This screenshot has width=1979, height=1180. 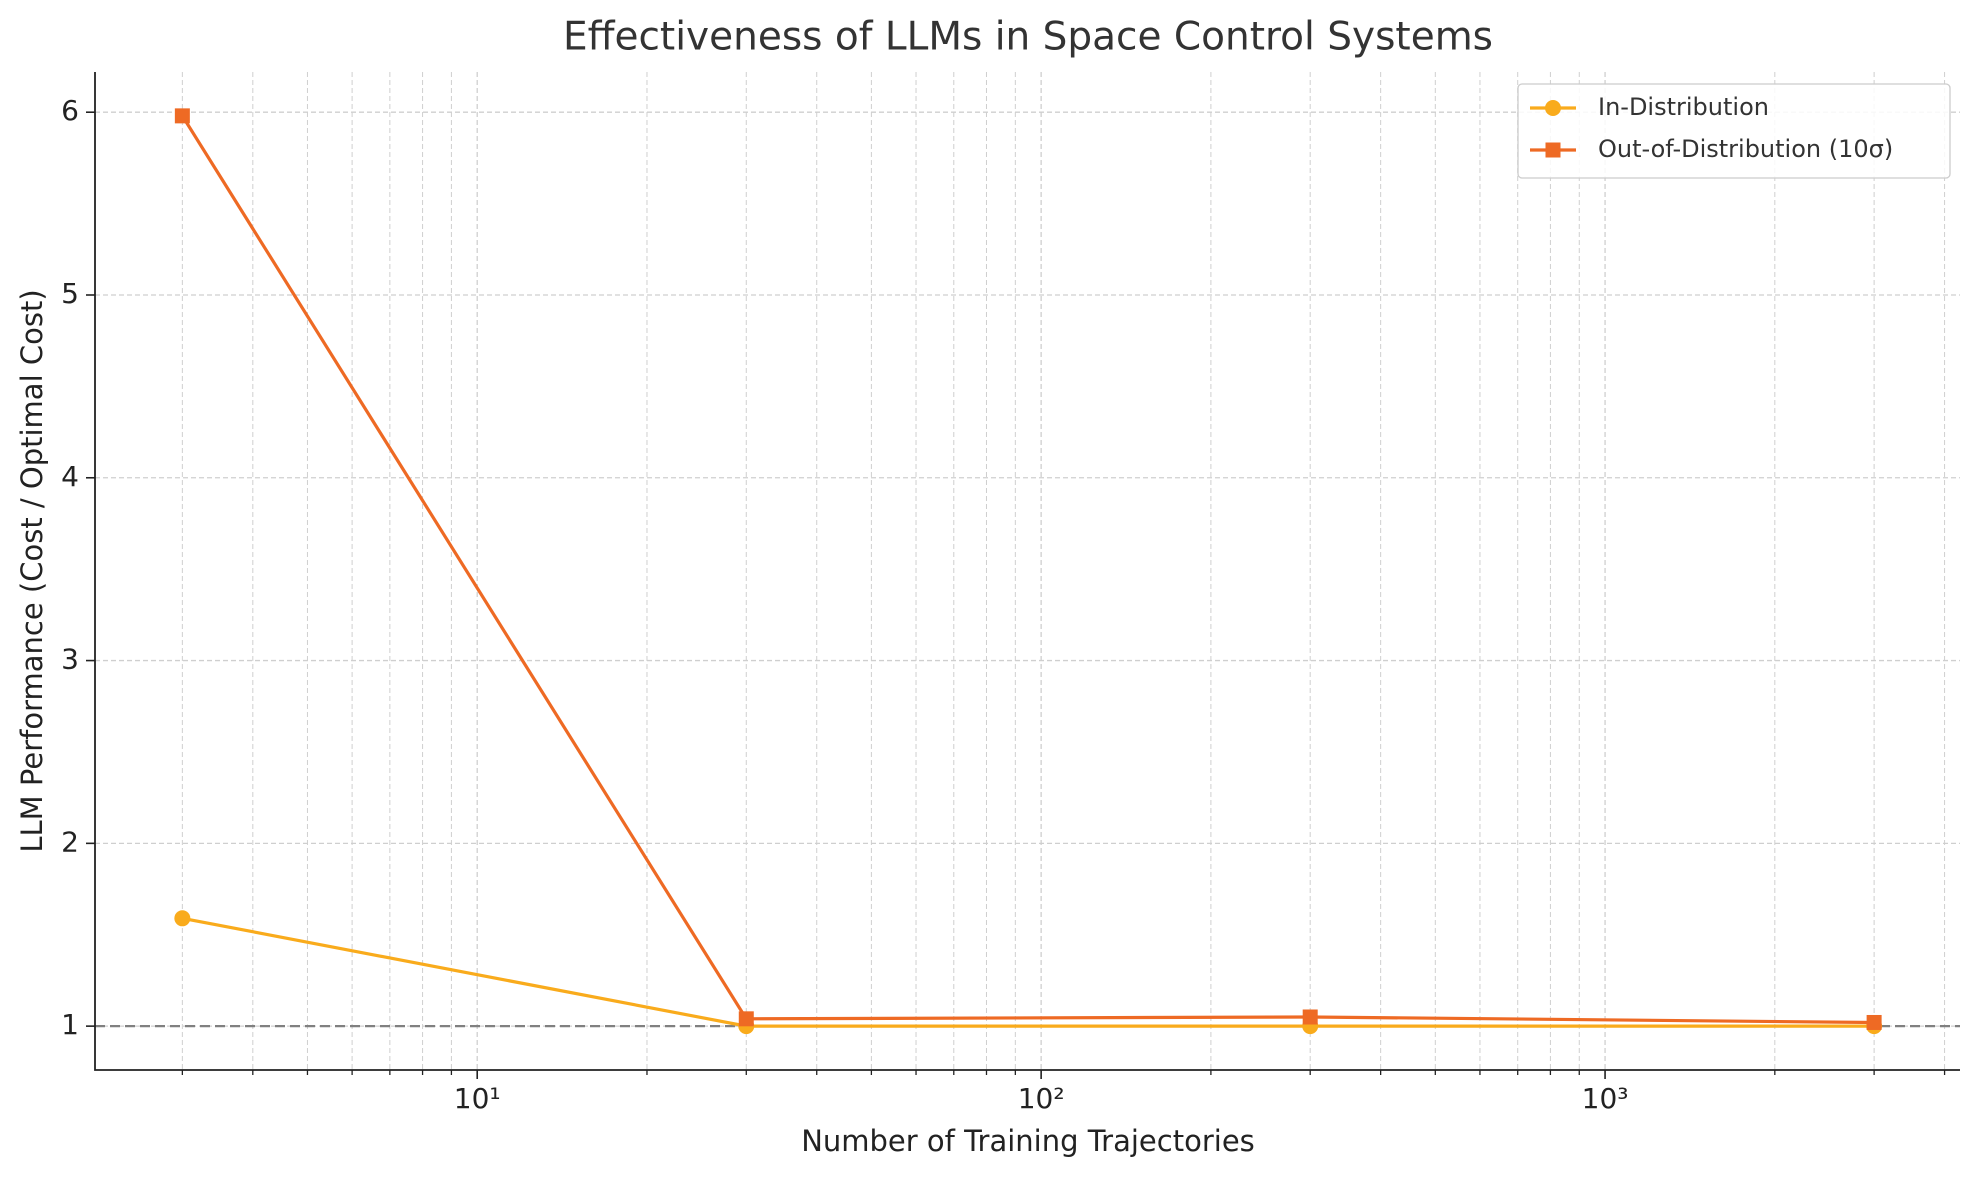 I want to click on x-tick-label: 10², so click(x=1041, y=1098).